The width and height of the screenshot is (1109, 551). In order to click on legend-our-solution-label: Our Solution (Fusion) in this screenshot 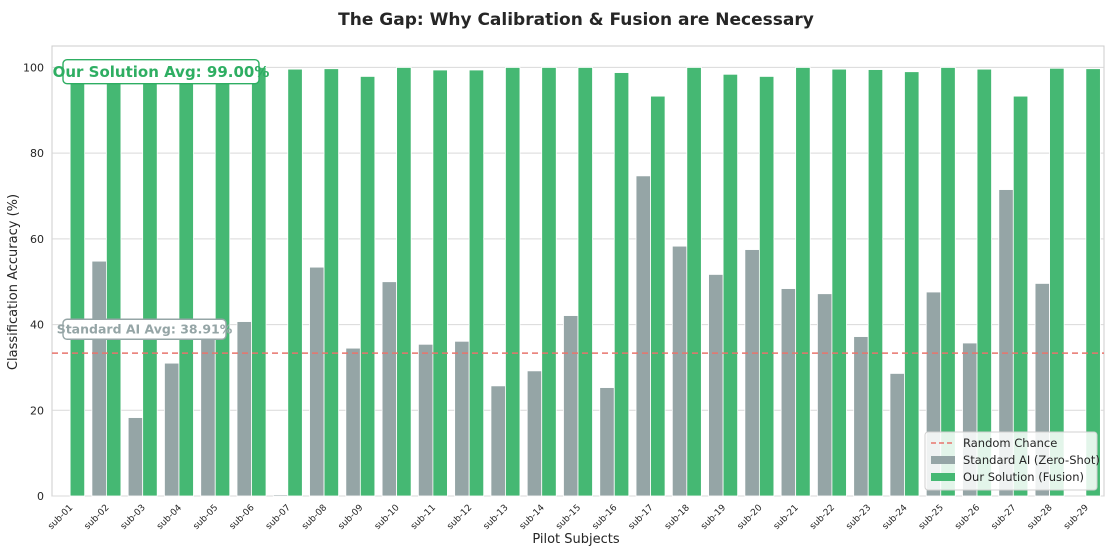, I will do `click(1023, 477)`.